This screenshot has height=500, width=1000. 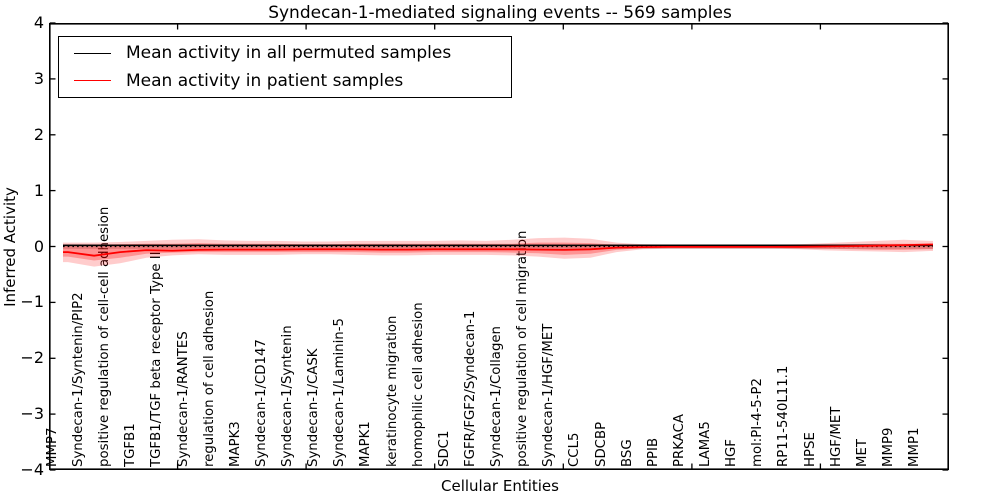 I want to click on x-category-label: keratinocyte migration, so click(x=392, y=391).